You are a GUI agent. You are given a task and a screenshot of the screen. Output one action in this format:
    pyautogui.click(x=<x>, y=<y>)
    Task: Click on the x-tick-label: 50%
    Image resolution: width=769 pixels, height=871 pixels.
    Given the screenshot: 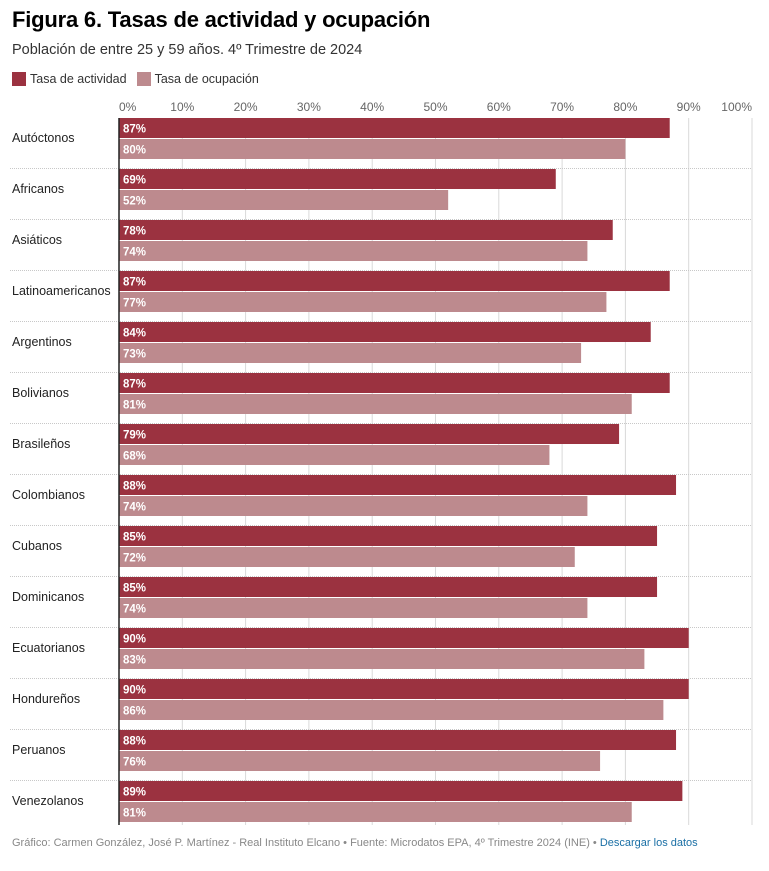 What is the action you would take?
    pyautogui.click(x=435, y=107)
    